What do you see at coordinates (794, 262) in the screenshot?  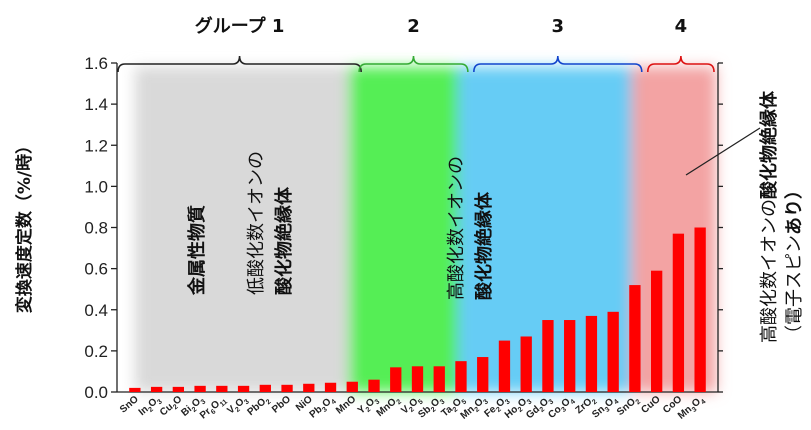 I see `annotation-spin-line2: （電子スピンあり）` at bounding box center [794, 262].